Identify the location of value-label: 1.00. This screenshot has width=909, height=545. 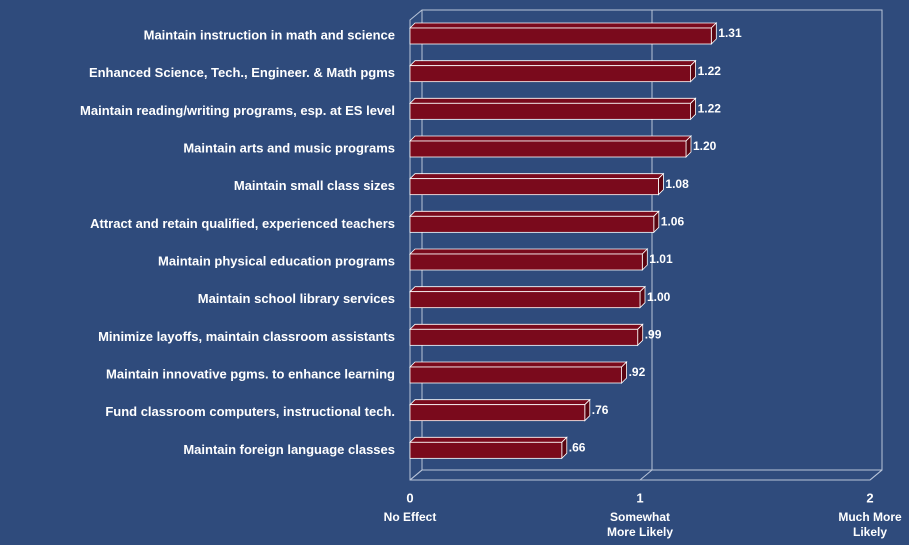
(659, 297).